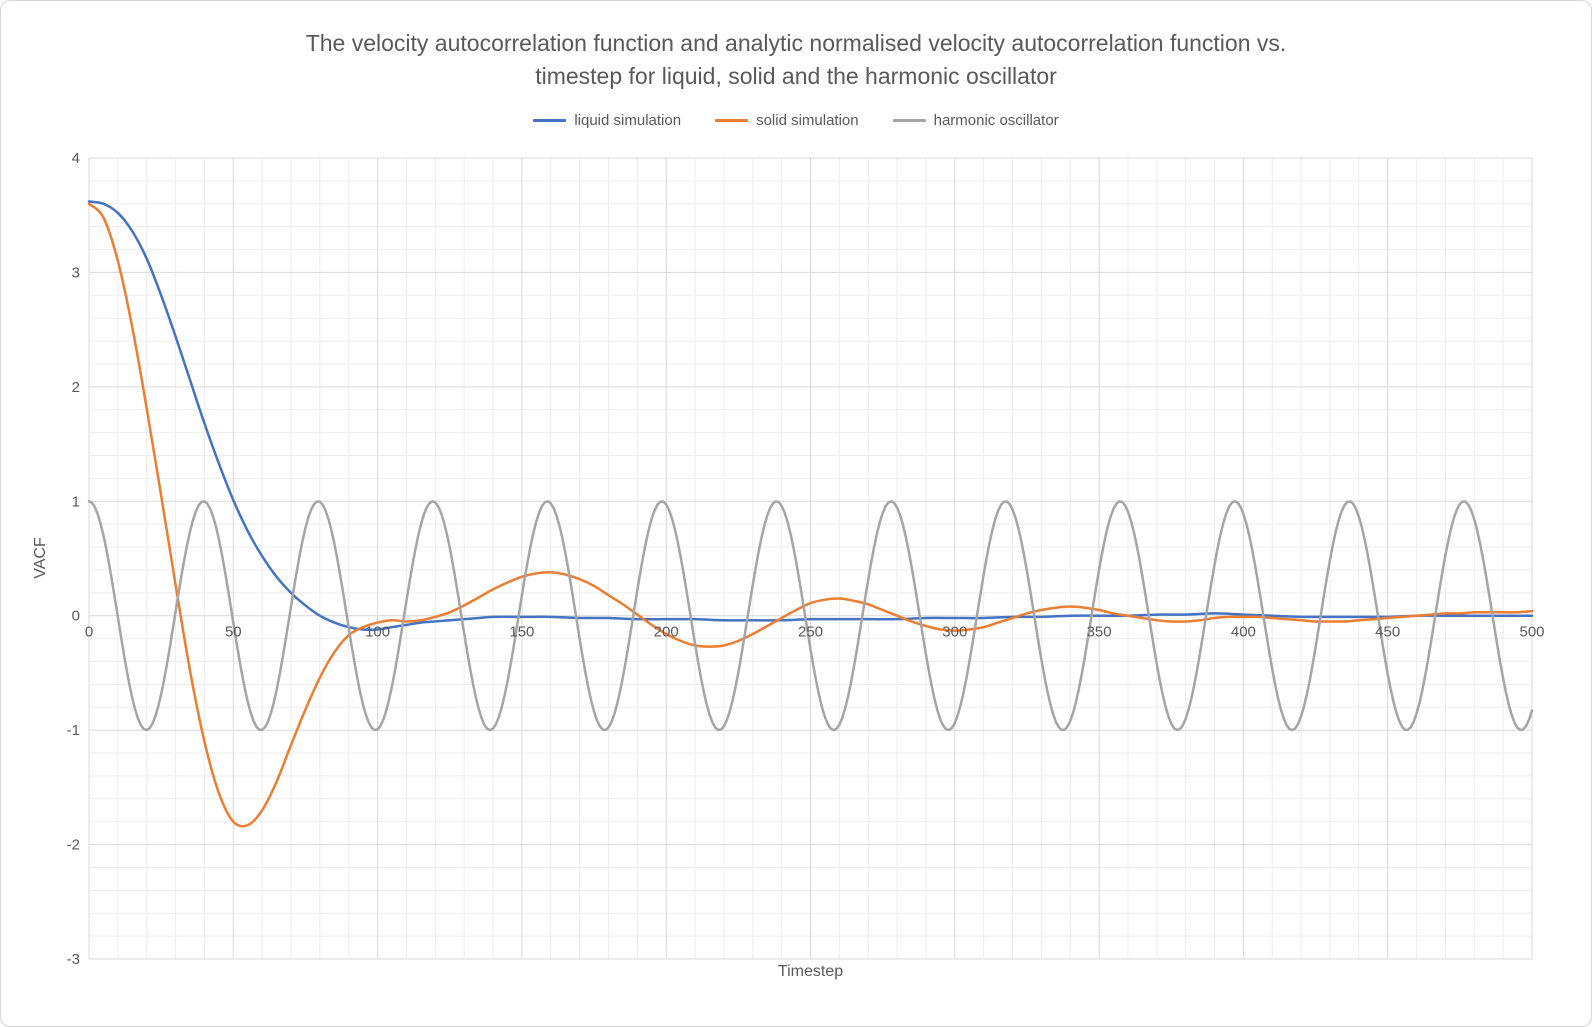 This screenshot has width=1592, height=1027. Describe the element at coordinates (732, 120) in the screenshot. I see `legend-line-swatch-solid` at that location.